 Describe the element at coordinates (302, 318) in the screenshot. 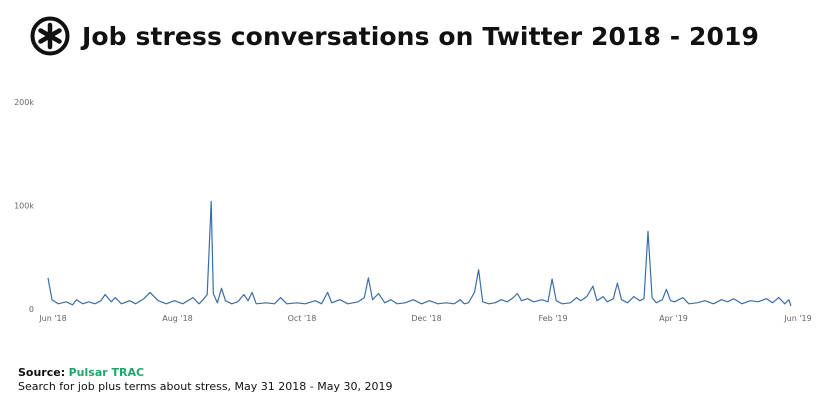

I see `x-tick-label: Oct '18` at that location.